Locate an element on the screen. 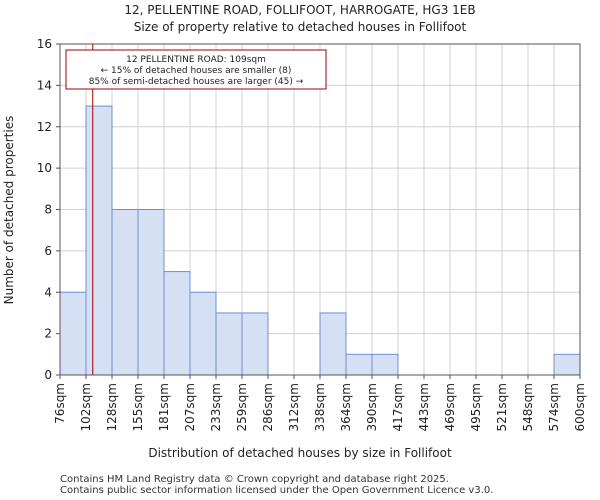 The height and width of the screenshot is (500, 600). annotation-frame is located at coordinates (196, 69).